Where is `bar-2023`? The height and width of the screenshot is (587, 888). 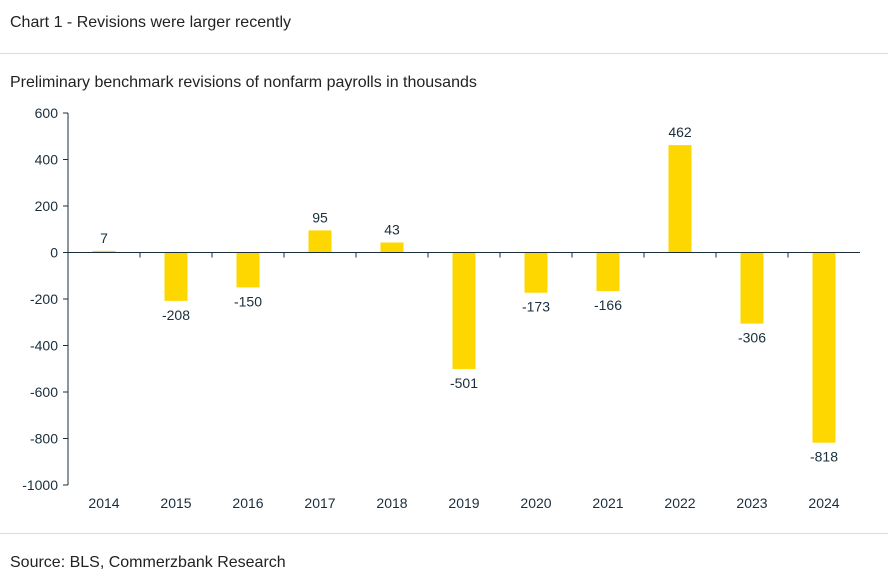 bar-2023 is located at coordinates (752, 288).